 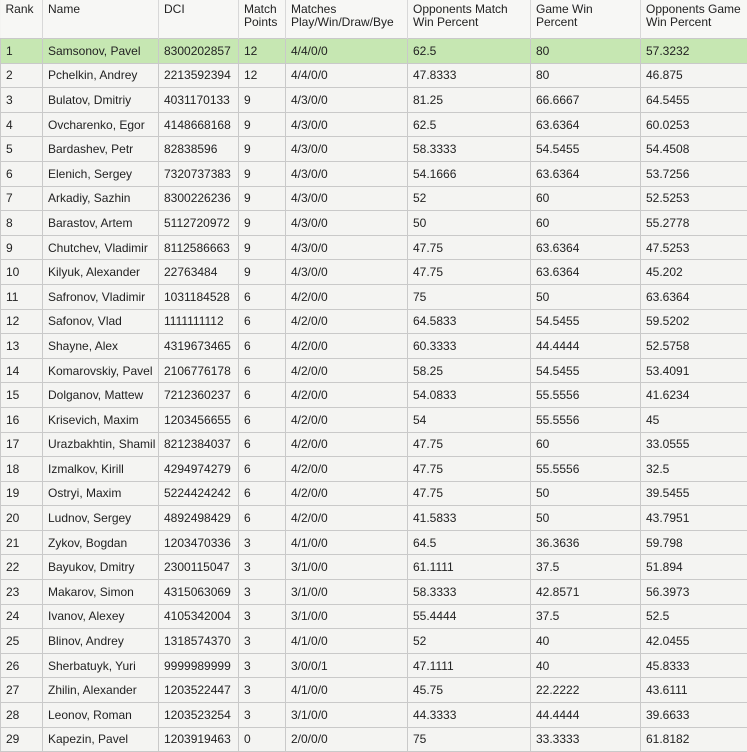 What do you see at coordinates (469, 223) in the screenshot?
I see `cell: 50` at bounding box center [469, 223].